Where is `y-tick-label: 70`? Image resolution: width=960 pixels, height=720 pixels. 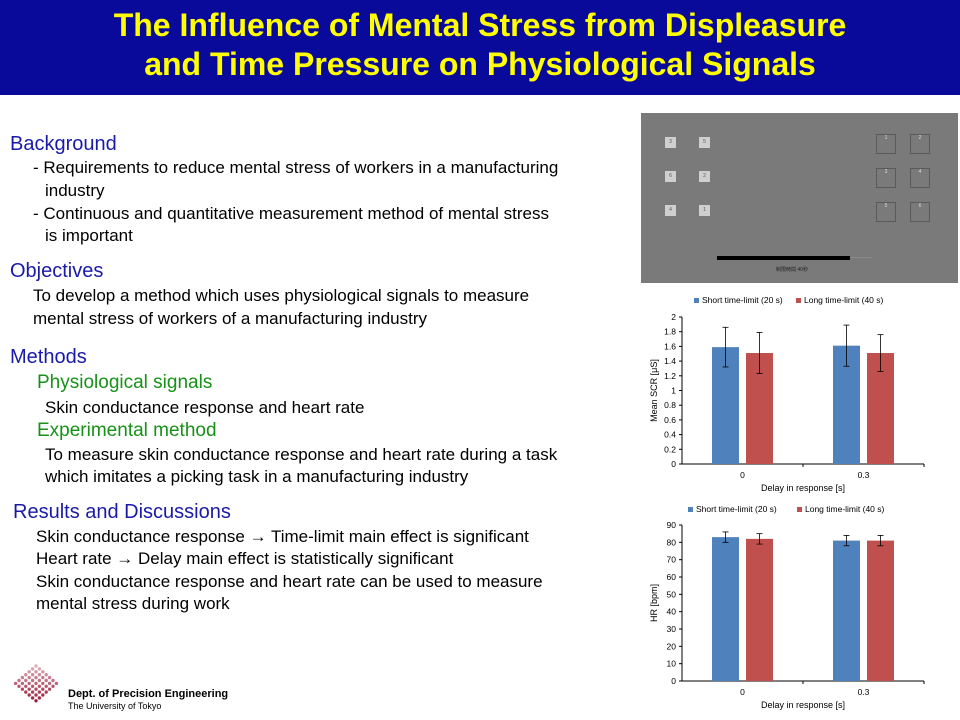 y-tick-label: 70 is located at coordinates (672, 560).